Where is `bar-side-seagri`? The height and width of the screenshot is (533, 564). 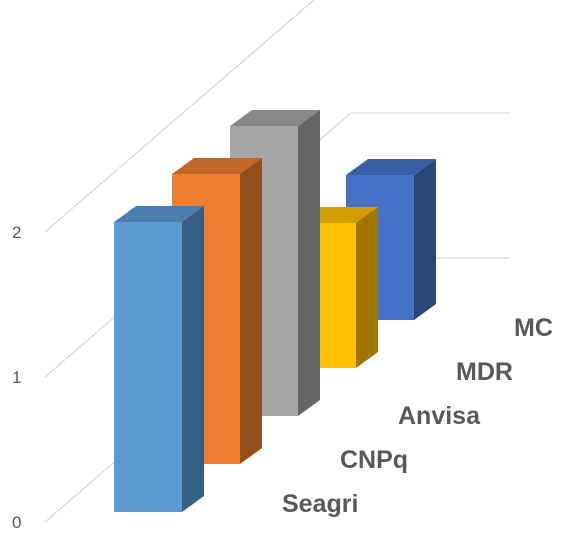
bar-side-seagri is located at coordinates (193, 359).